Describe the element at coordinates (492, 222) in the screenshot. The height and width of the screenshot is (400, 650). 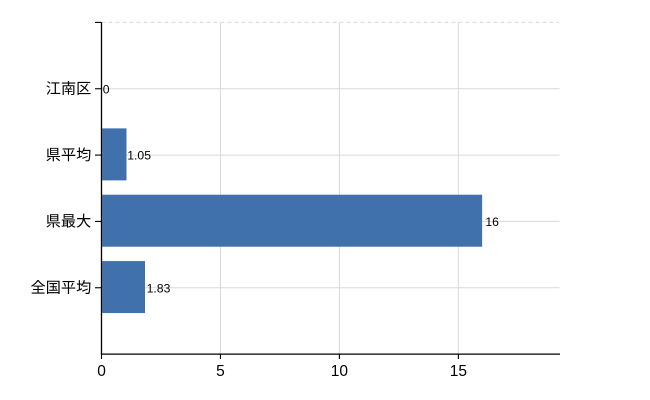
I see `svg-text: 16` at that location.